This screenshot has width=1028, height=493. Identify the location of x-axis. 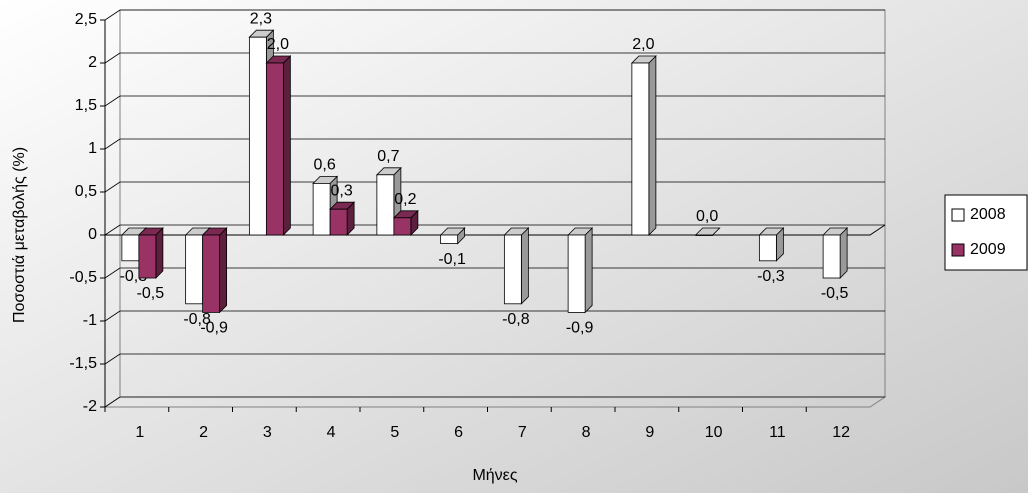
(495, 230).